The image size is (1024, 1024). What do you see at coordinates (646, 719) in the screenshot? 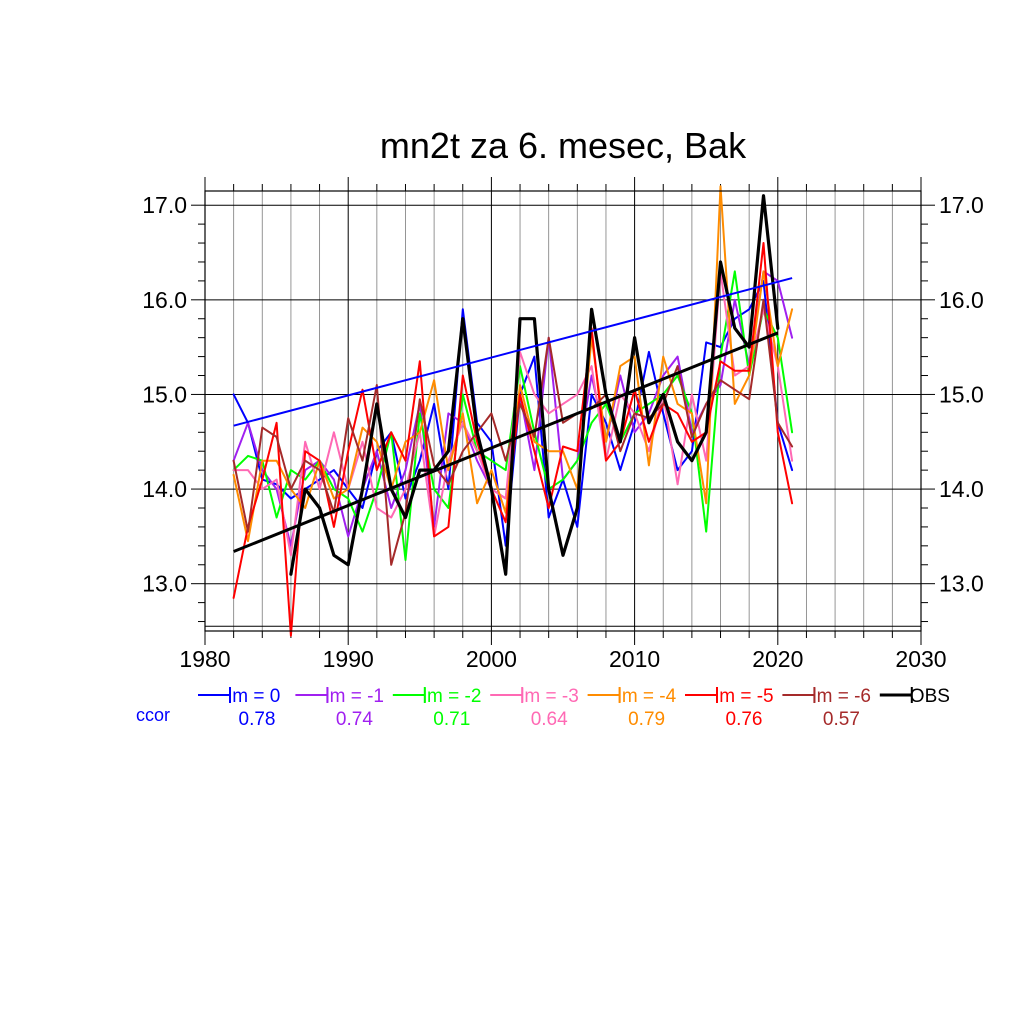
I see `legend-ccor-value: 0.79` at bounding box center [646, 719].